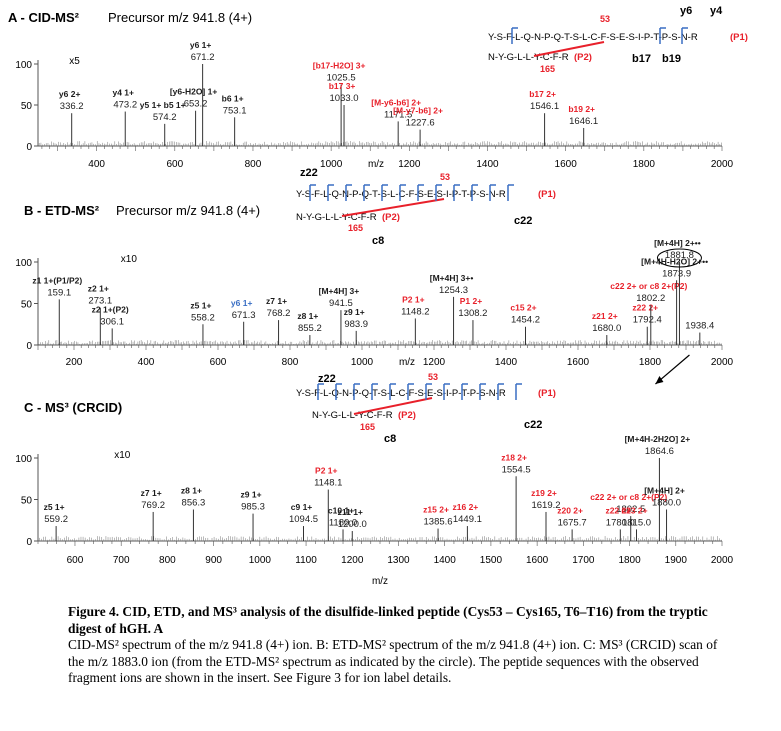 The height and width of the screenshot is (731, 781). Describe the element at coordinates (57, 280) in the screenshot. I see `peak-ion-label: z1 1+(P1/P2)` at that location.